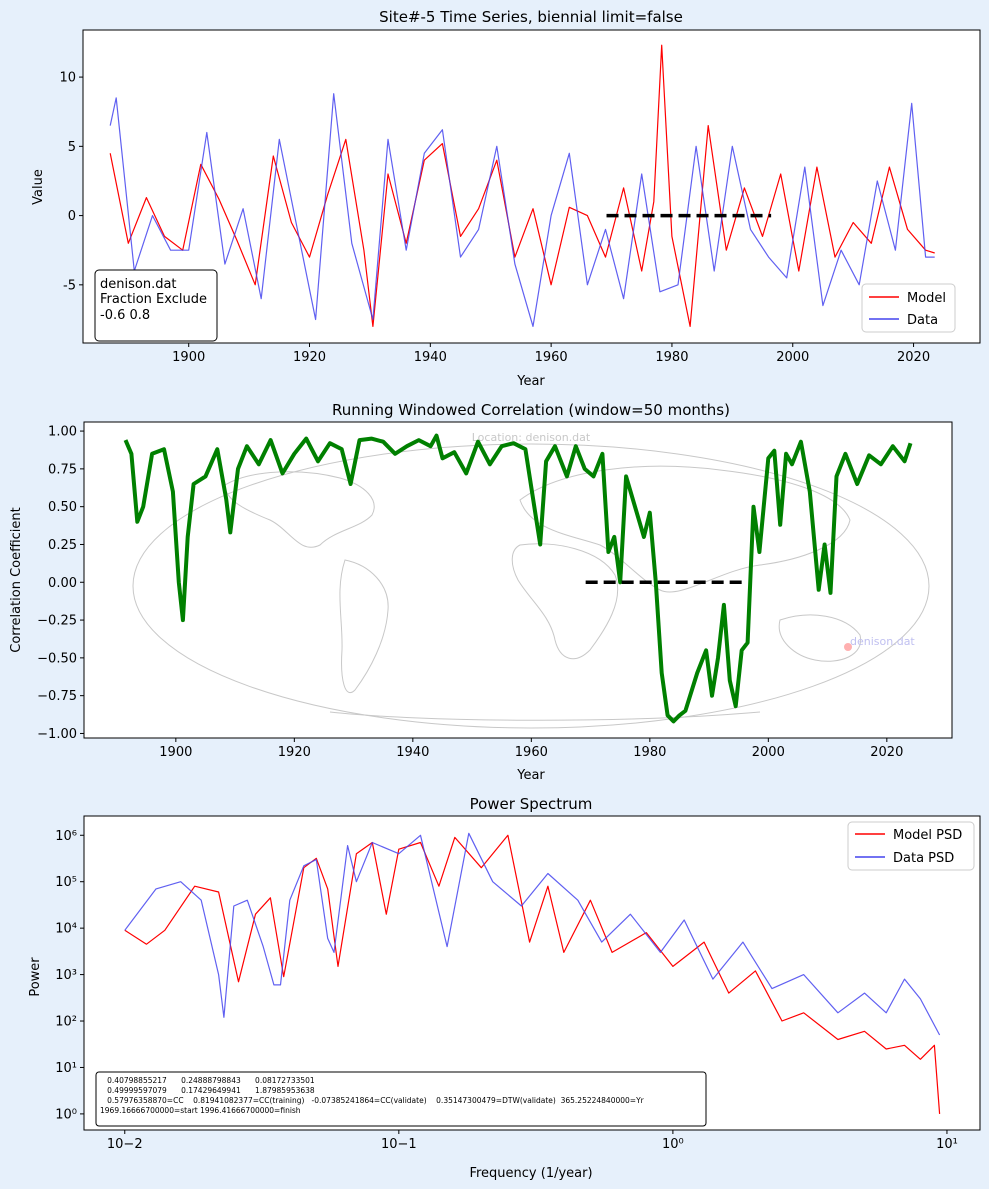 This screenshot has width=989, height=1189. Describe the element at coordinates (66, 1022) in the screenshot. I see `y-tick-label: 10²` at that location.